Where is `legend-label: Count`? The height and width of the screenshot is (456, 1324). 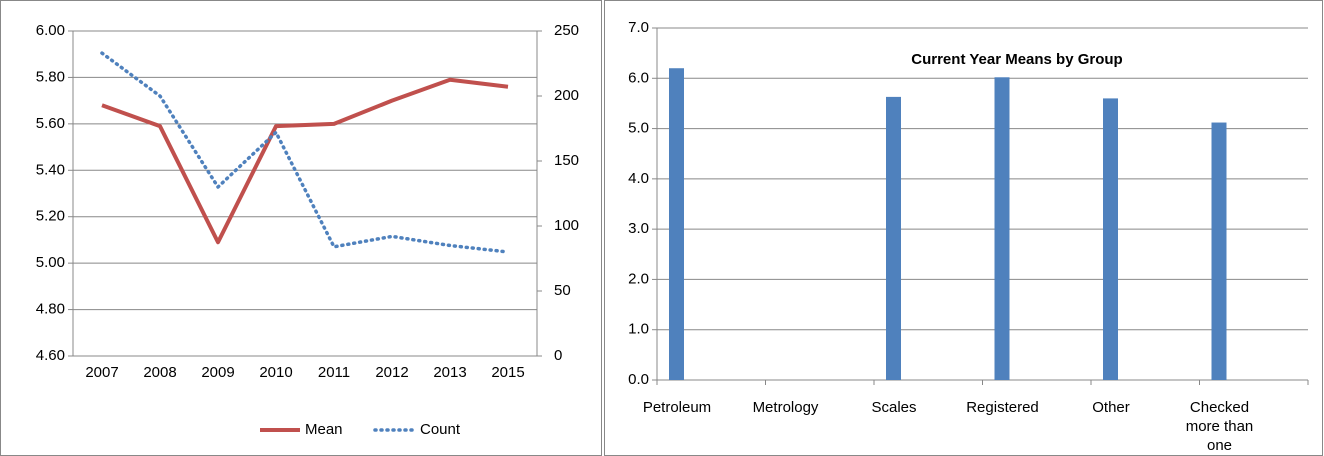 legend-label: Count is located at coordinates (440, 429).